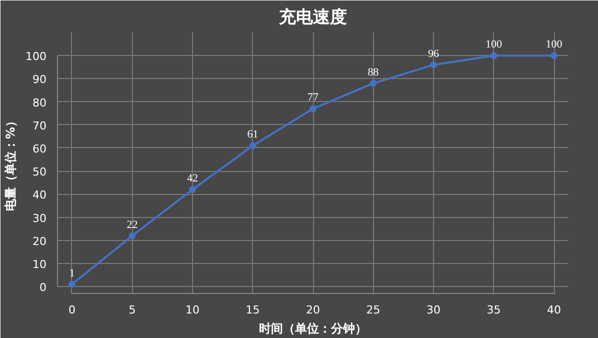 This screenshot has width=598, height=338. I want to click on x-tick-label: 5, so click(132, 310).